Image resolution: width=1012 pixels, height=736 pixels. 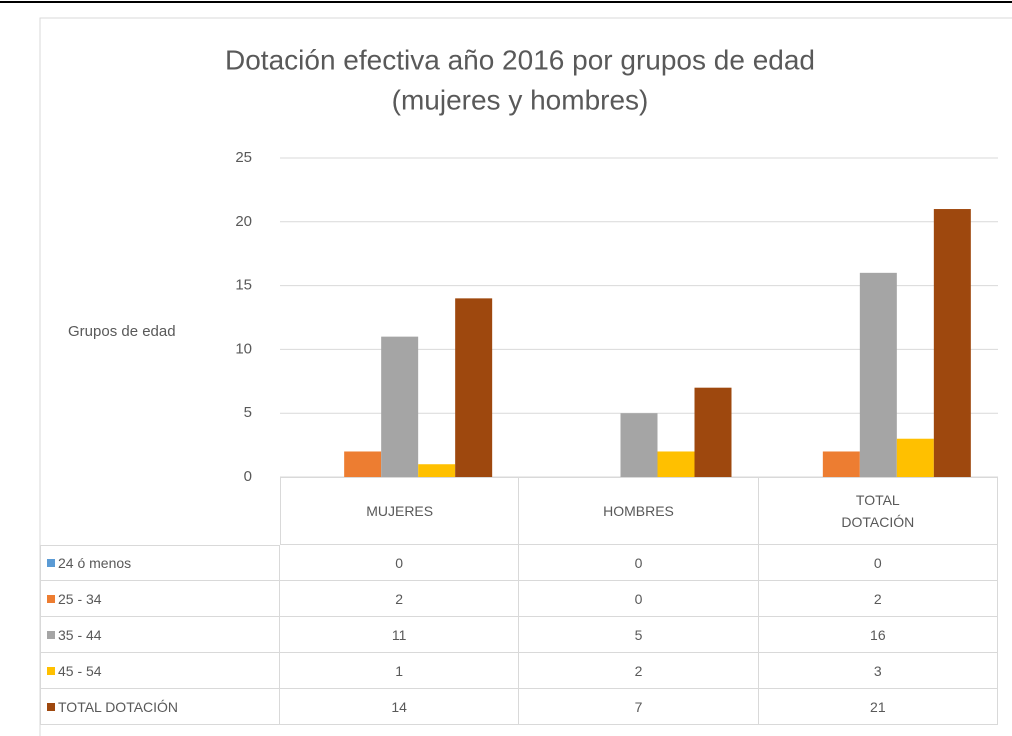 What do you see at coordinates (243, 348) in the screenshot?
I see `y-tick-label: 10` at bounding box center [243, 348].